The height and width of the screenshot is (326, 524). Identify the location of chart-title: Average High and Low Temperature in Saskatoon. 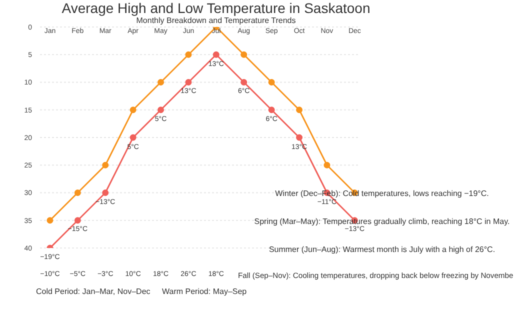
(216, 8).